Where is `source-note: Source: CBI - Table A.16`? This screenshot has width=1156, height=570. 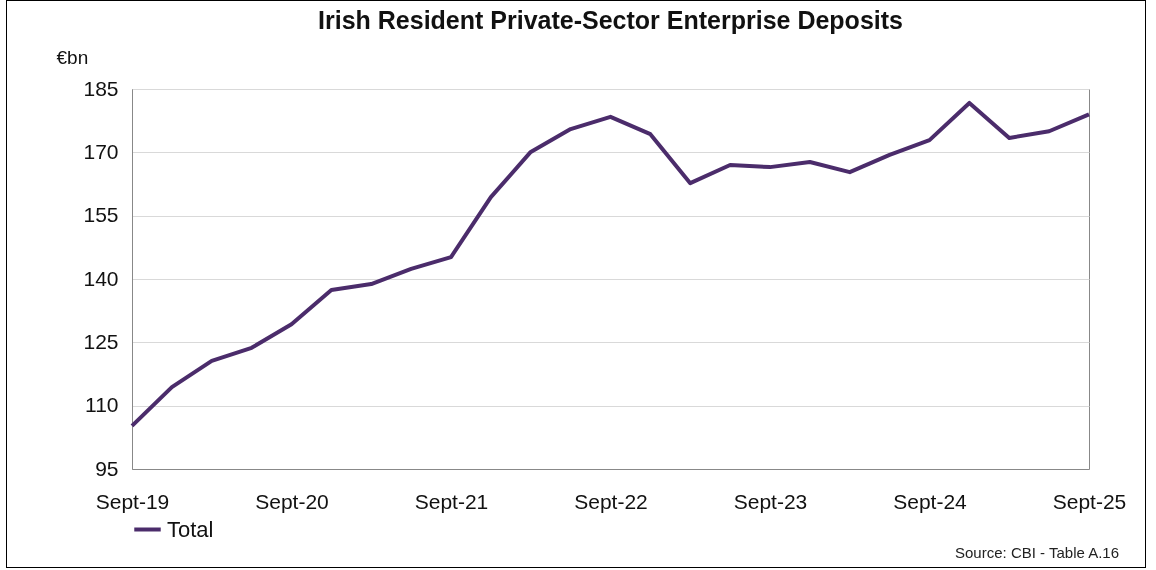
source-note: Source: CBI - Table A.16 is located at coordinates (1037, 552).